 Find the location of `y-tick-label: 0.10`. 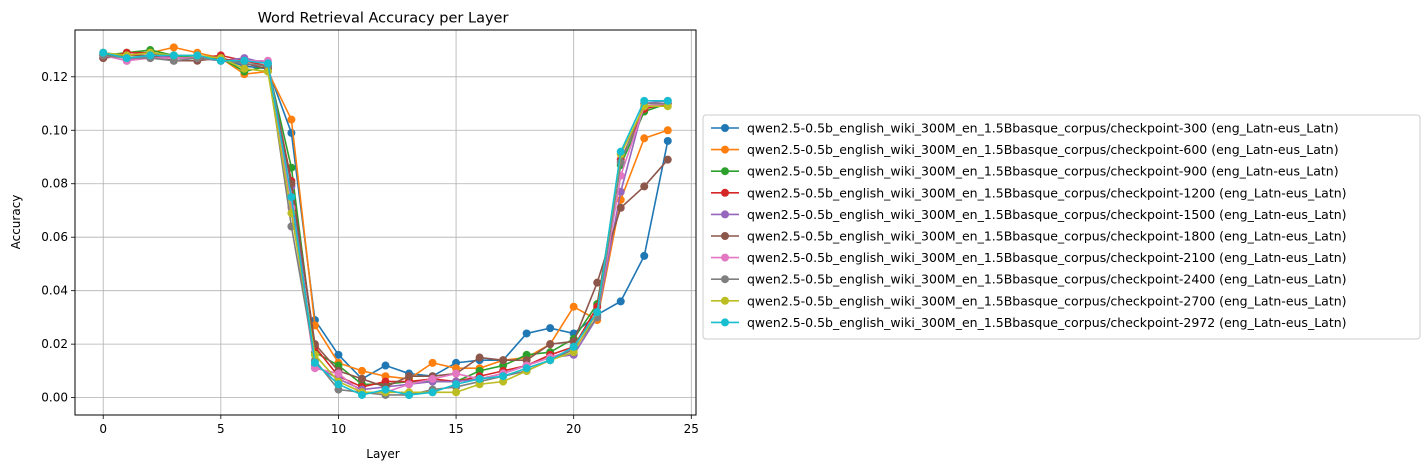

y-tick-label: 0.10 is located at coordinates (54, 130).